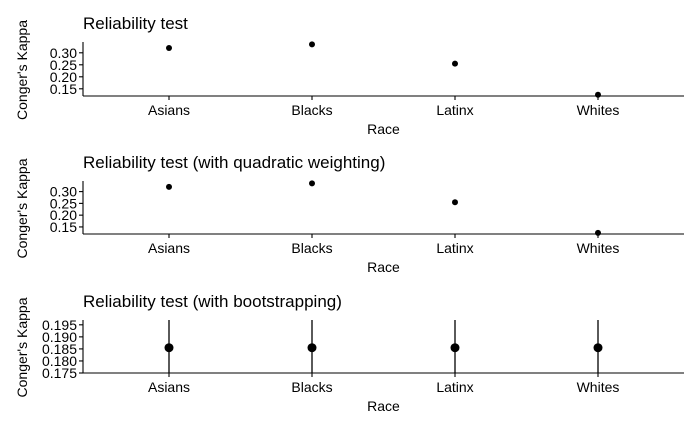 This screenshot has width=700, height=432. I want to click on chart-title: Reliability test (with bootstrapping), so click(212, 301).